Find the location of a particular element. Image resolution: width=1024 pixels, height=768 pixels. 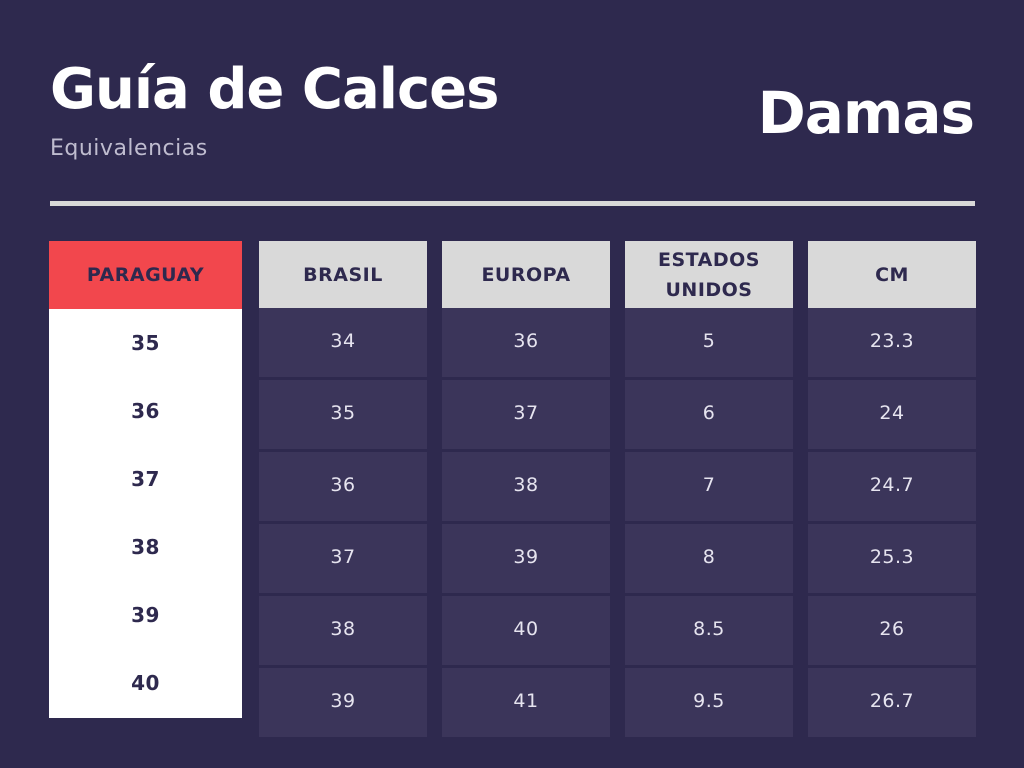

column-header-cm: CM is located at coordinates (892, 274).